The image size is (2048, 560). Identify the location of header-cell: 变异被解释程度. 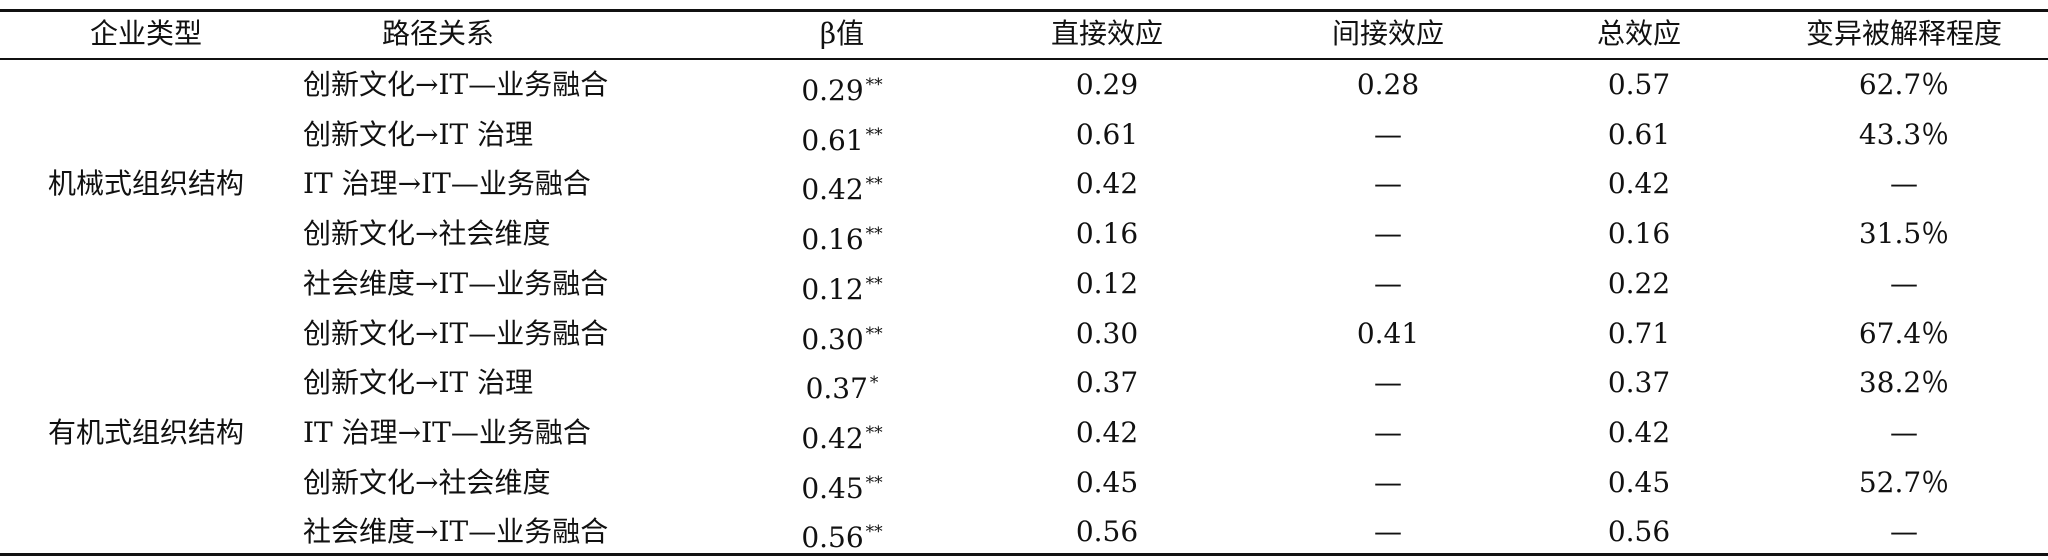
(1904, 33).